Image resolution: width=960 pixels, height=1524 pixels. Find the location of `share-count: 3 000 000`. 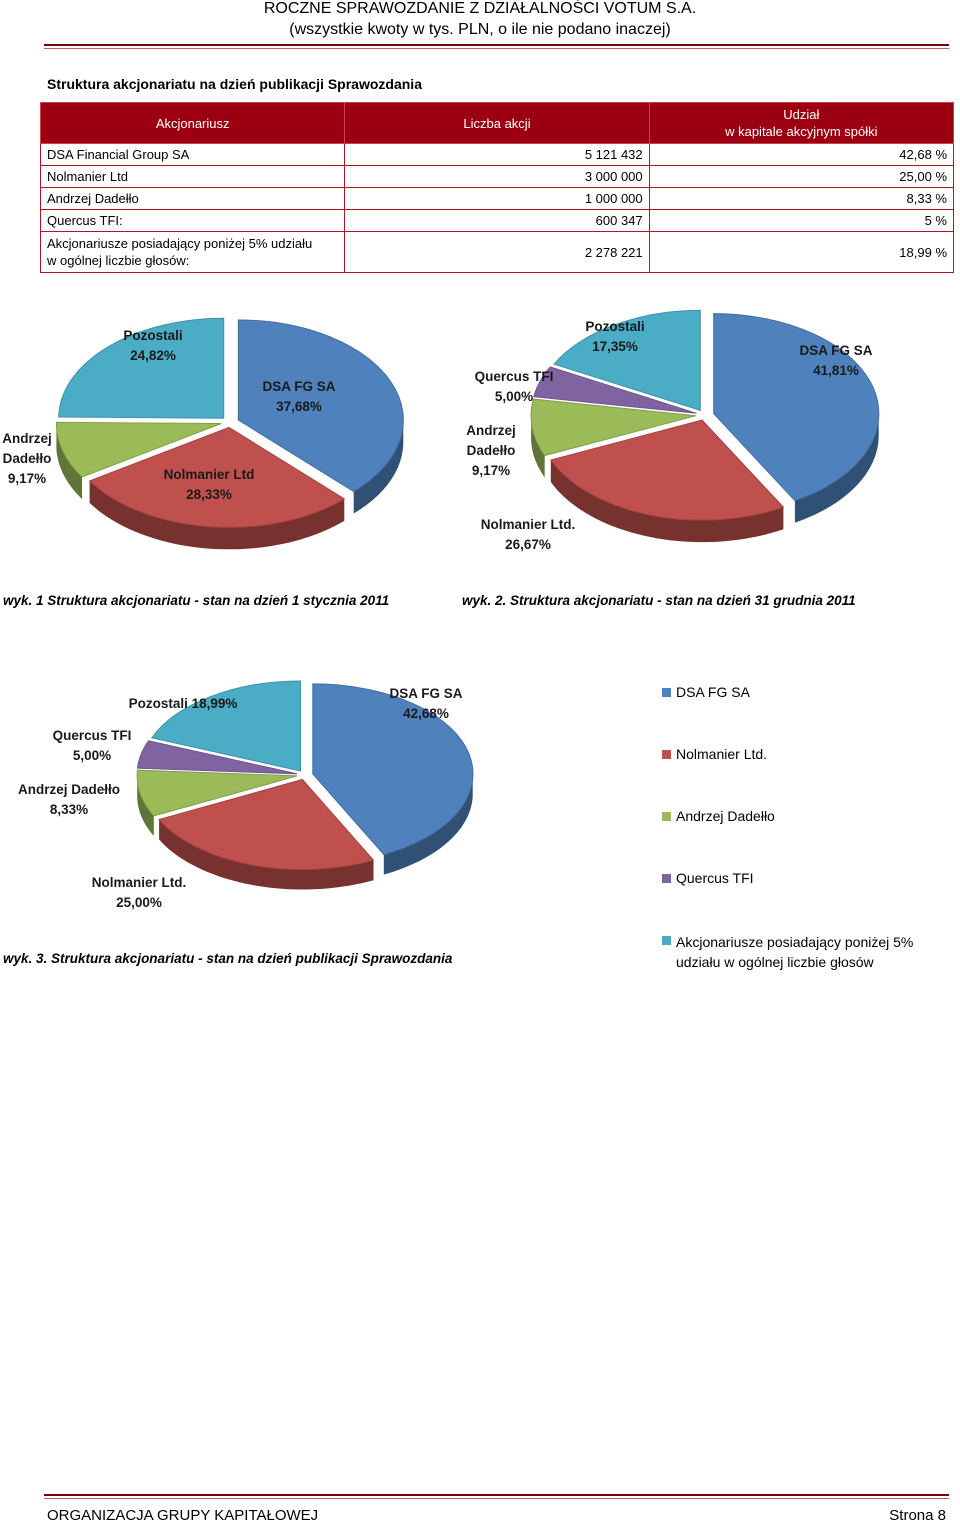

share-count: 3 000 000 is located at coordinates (497, 176).